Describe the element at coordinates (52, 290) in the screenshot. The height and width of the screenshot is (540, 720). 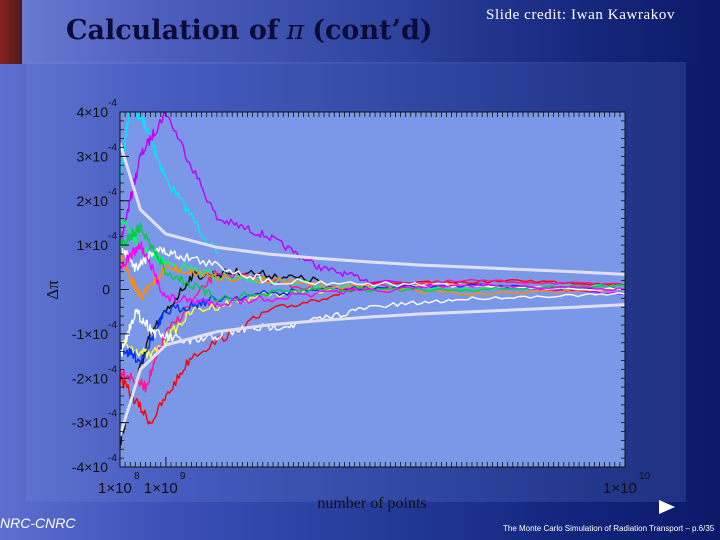
I see `y-axis-label: Δπ` at that location.